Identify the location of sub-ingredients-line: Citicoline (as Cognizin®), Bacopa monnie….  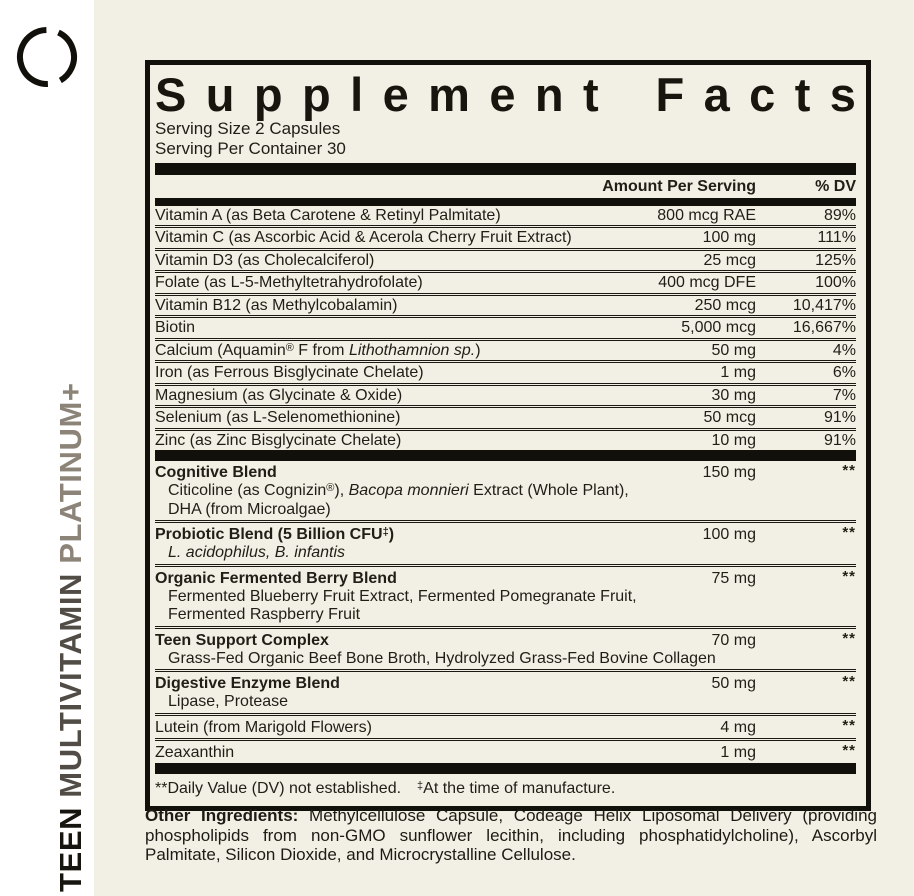
(398, 491).